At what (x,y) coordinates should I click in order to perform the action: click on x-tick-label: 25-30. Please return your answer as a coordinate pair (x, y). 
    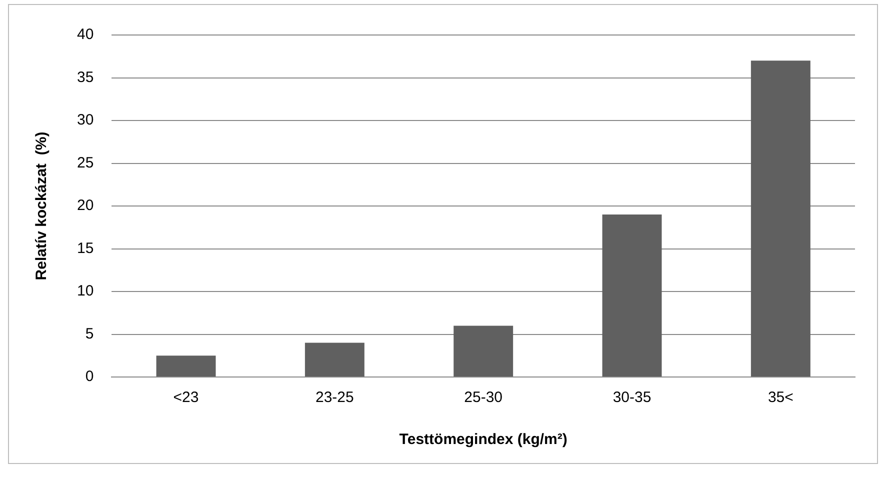
    Looking at the image, I should click on (483, 397).